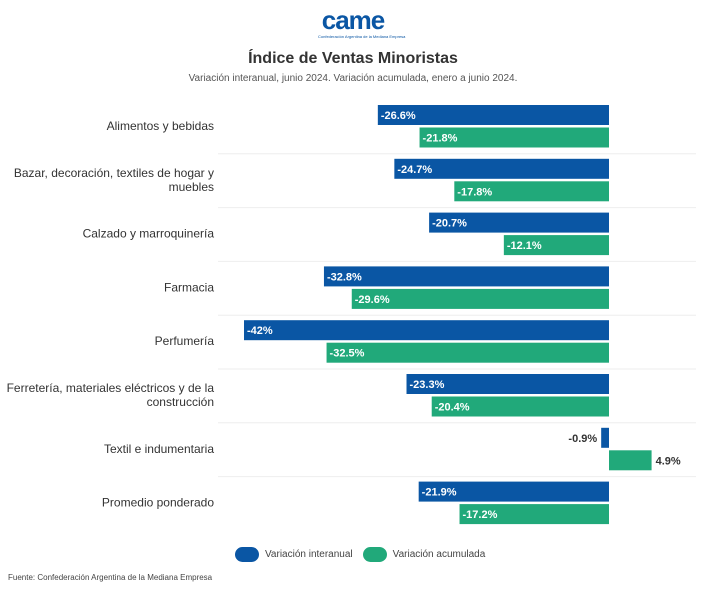  What do you see at coordinates (474, 192) in the screenshot?
I see `data-label: -17.8%` at bounding box center [474, 192].